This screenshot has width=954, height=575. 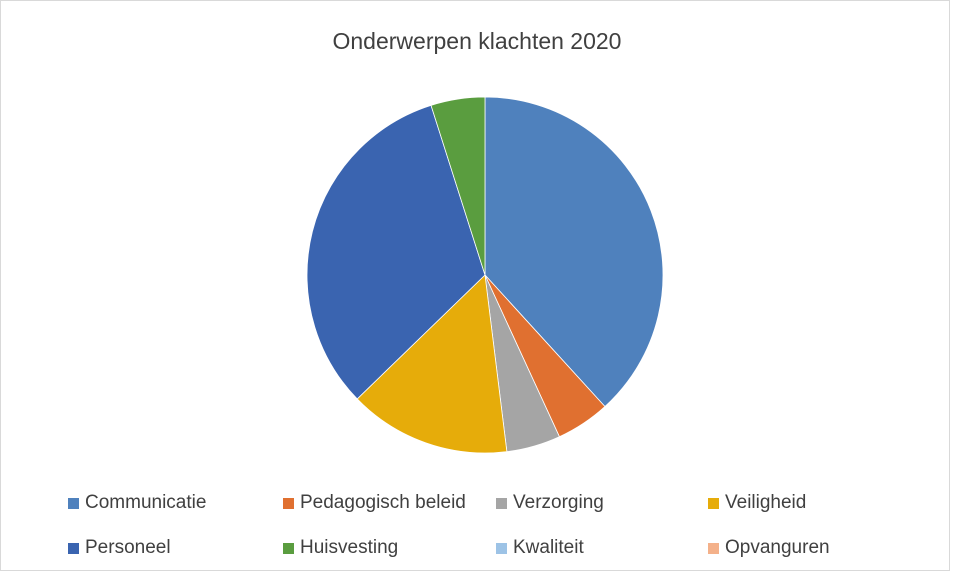 I want to click on legend-item-opvanguren: Opvanguren, so click(x=769, y=548).